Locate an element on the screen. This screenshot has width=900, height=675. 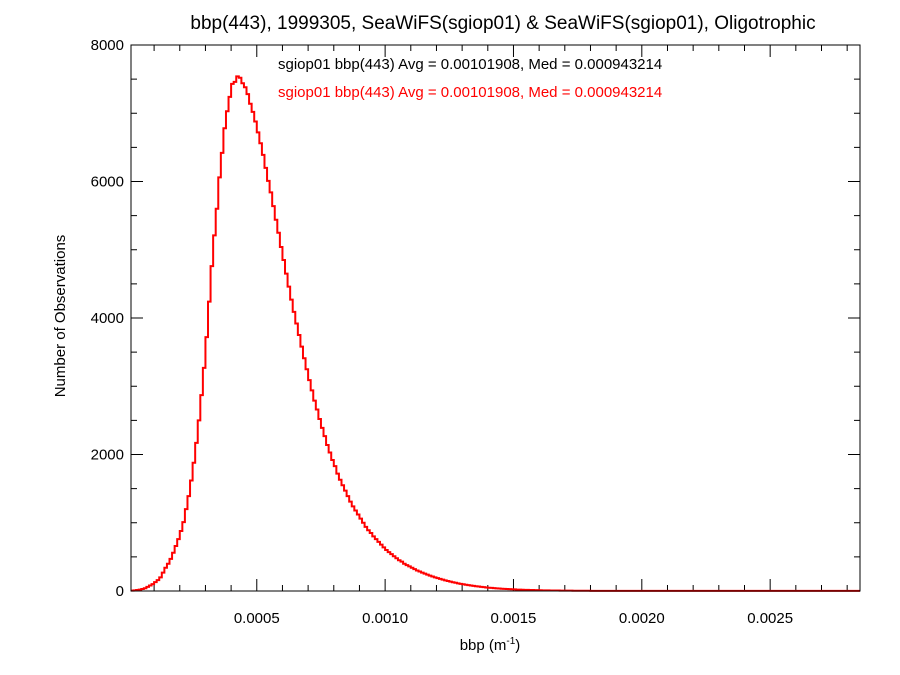
x-tick-label: 0.0020 is located at coordinates (642, 618).